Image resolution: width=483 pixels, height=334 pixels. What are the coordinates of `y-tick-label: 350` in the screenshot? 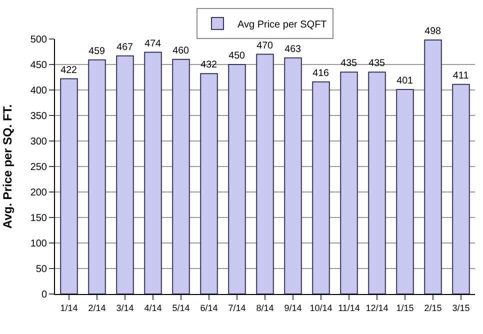 It's located at (39, 116).